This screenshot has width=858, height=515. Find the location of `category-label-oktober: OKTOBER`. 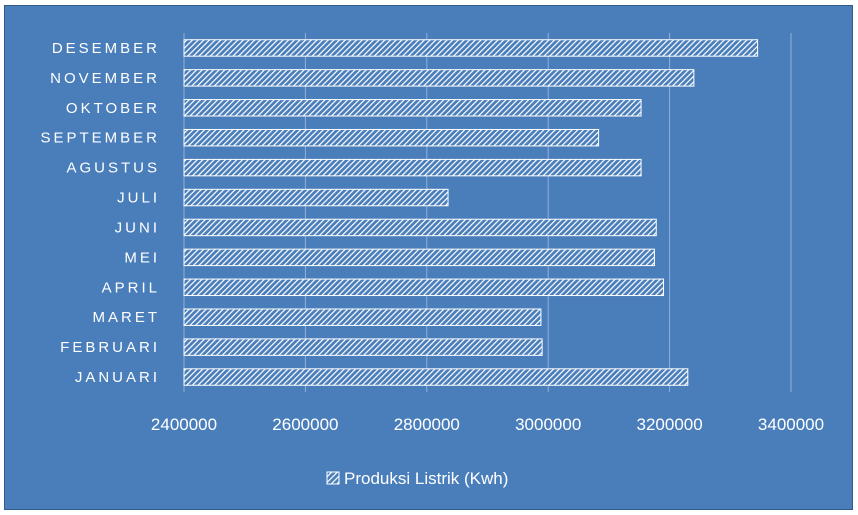

category-label-oktober: OKTOBER is located at coordinates (113, 108).